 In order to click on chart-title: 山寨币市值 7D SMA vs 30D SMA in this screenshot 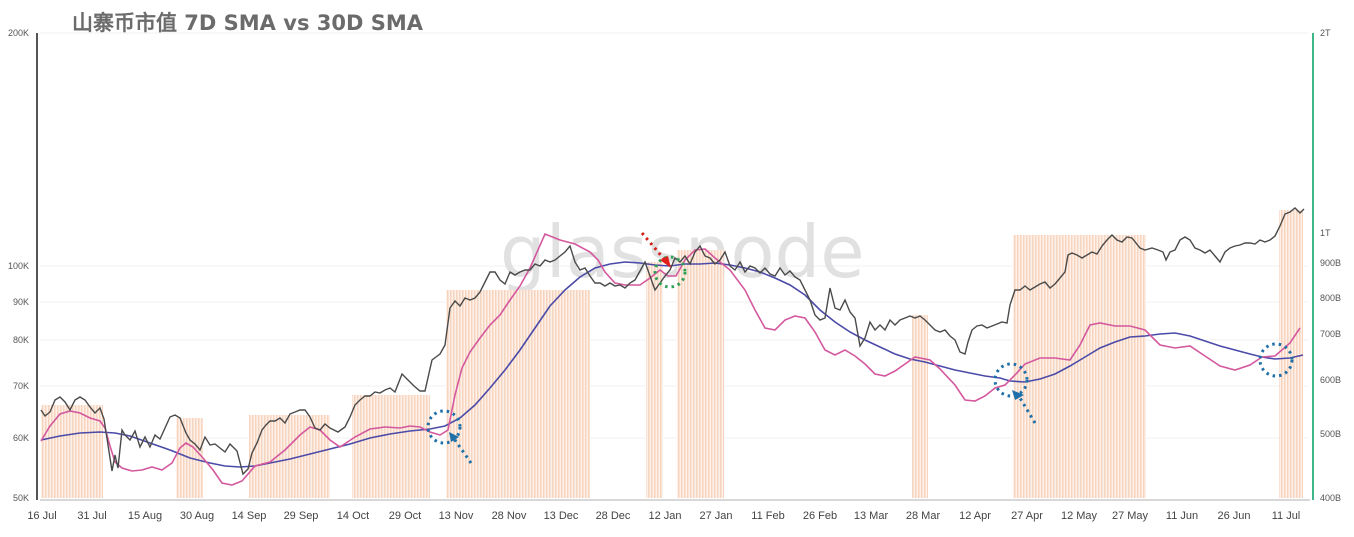, I will do `click(247, 23)`.